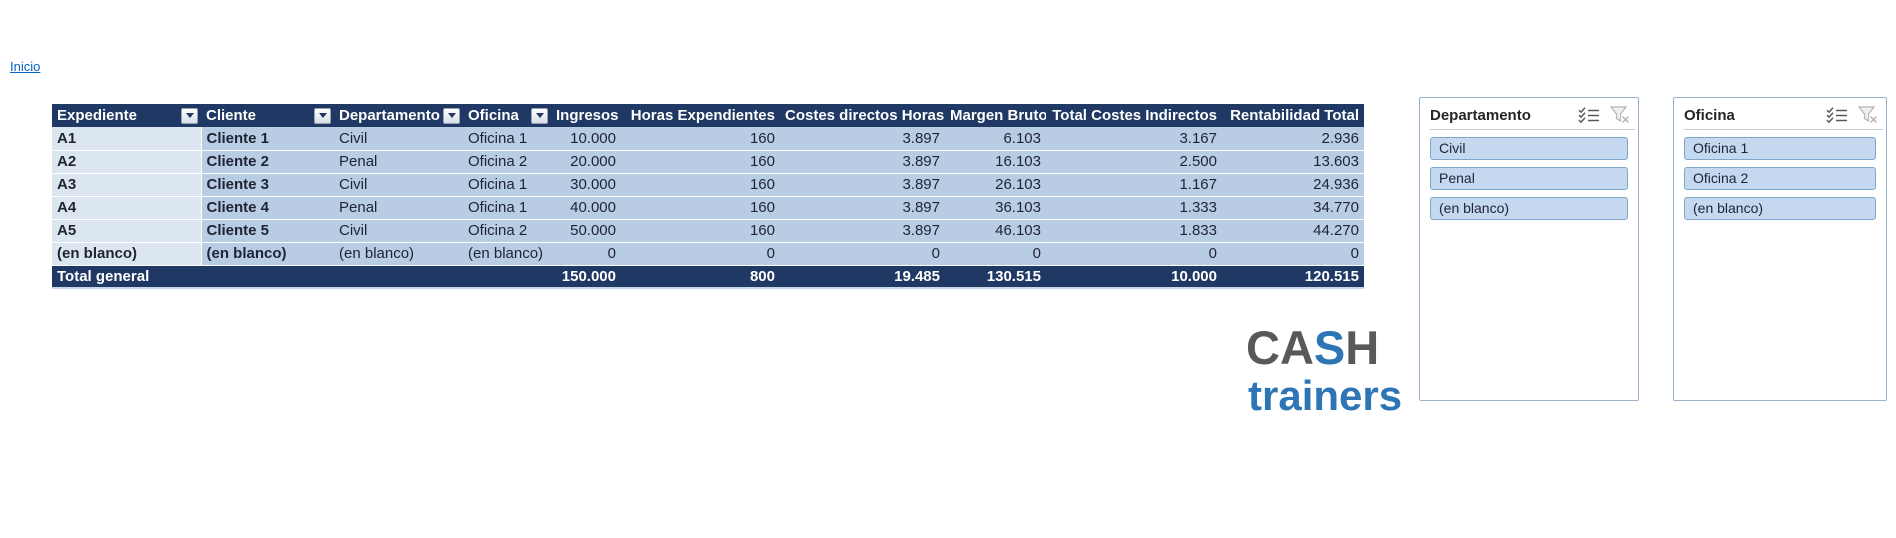 The width and height of the screenshot is (1896, 538). What do you see at coordinates (1780, 148) in the screenshot?
I see `slicer-item-oficina-1: Oficina 1` at bounding box center [1780, 148].